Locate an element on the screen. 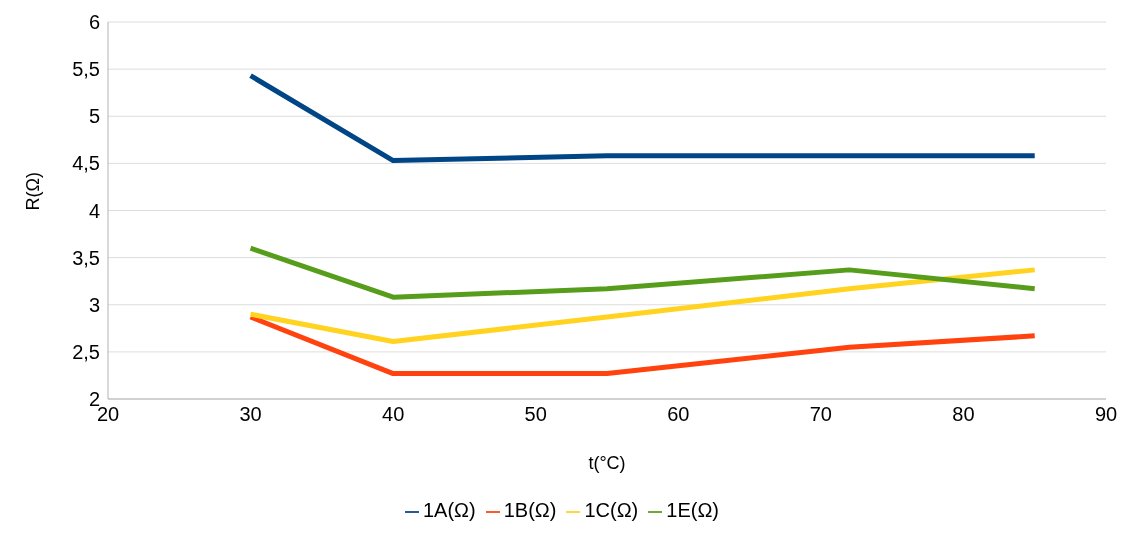 Image resolution: width=1129 pixels, height=540 pixels. x-tick-label: 80 is located at coordinates (963, 414).